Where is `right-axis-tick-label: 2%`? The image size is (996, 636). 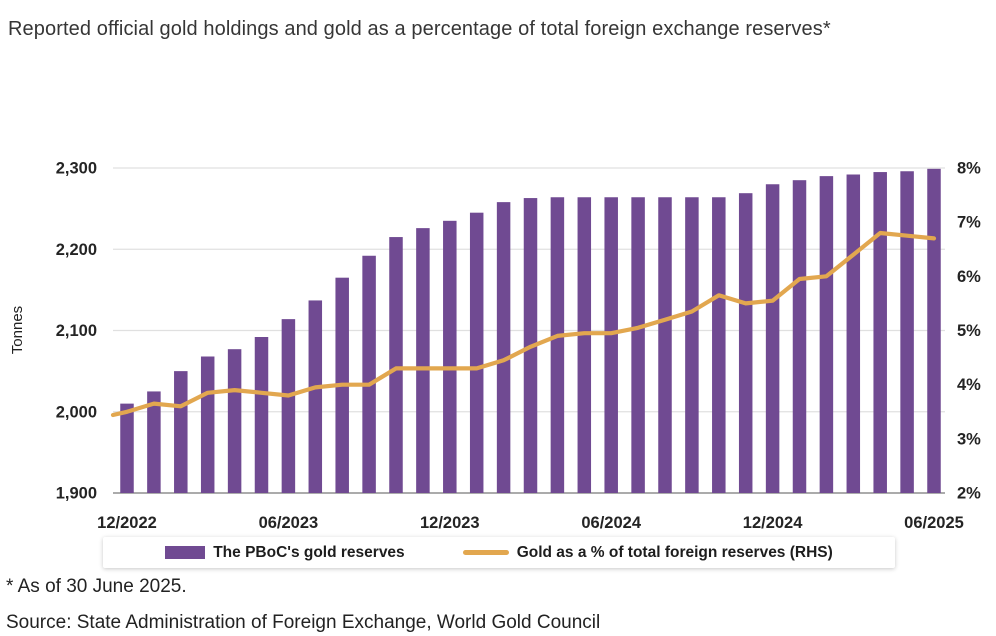 right-axis-tick-label: 2% is located at coordinates (969, 494).